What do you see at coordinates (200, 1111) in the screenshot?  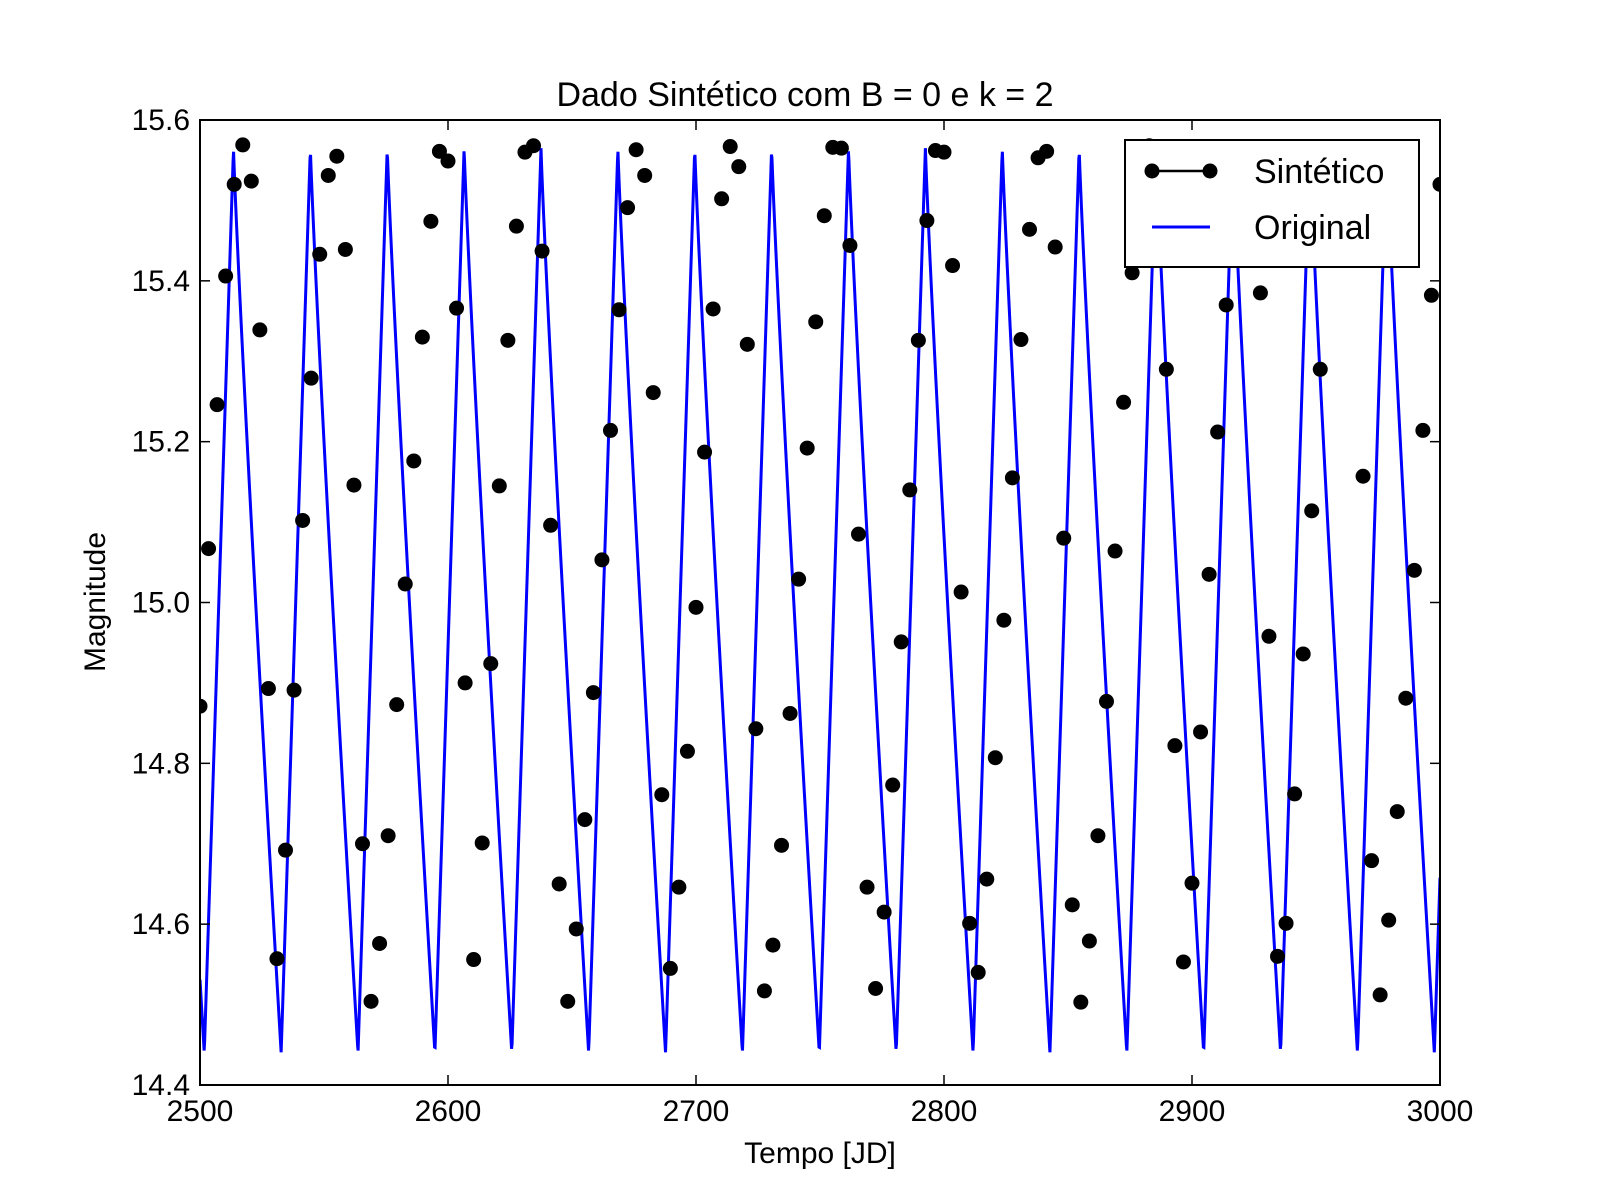 I see `x-tick-label: 2500` at bounding box center [200, 1111].